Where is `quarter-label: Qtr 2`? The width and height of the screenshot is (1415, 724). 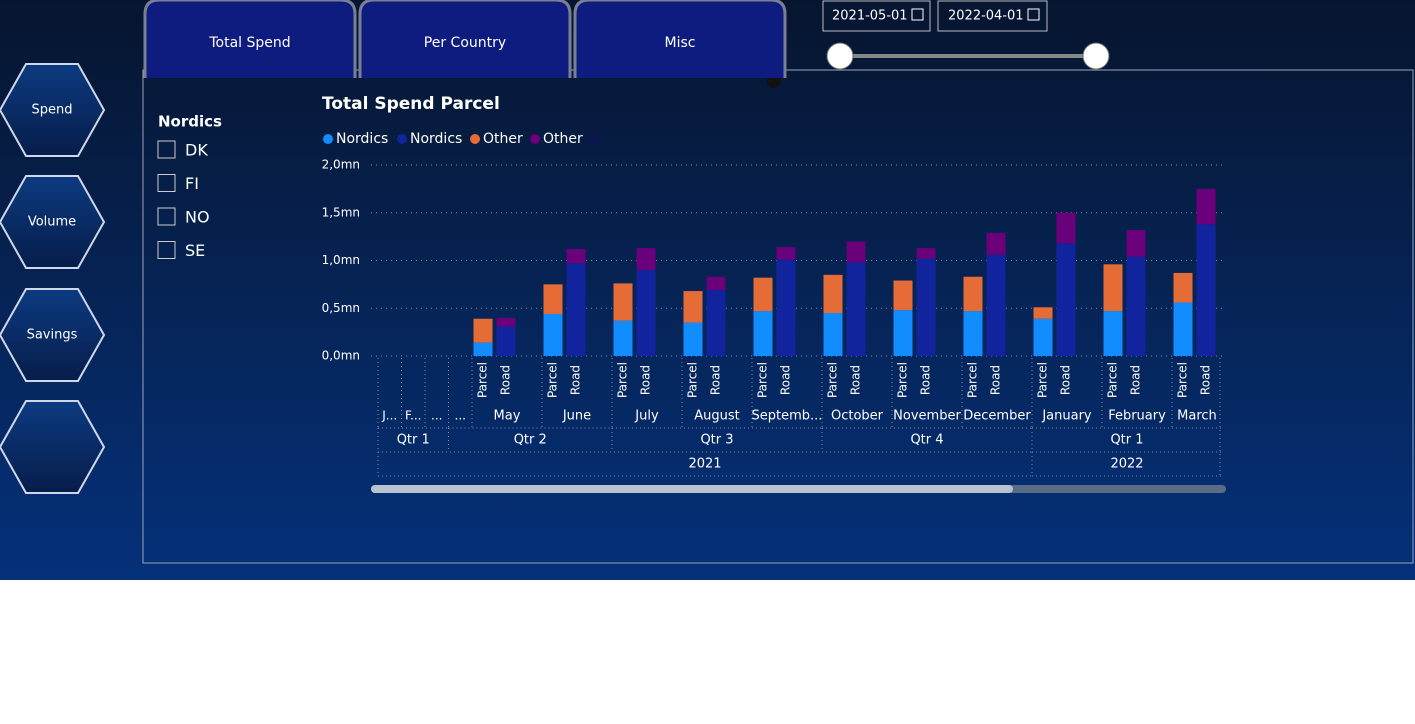
quarter-label: Qtr 2 is located at coordinates (530, 440).